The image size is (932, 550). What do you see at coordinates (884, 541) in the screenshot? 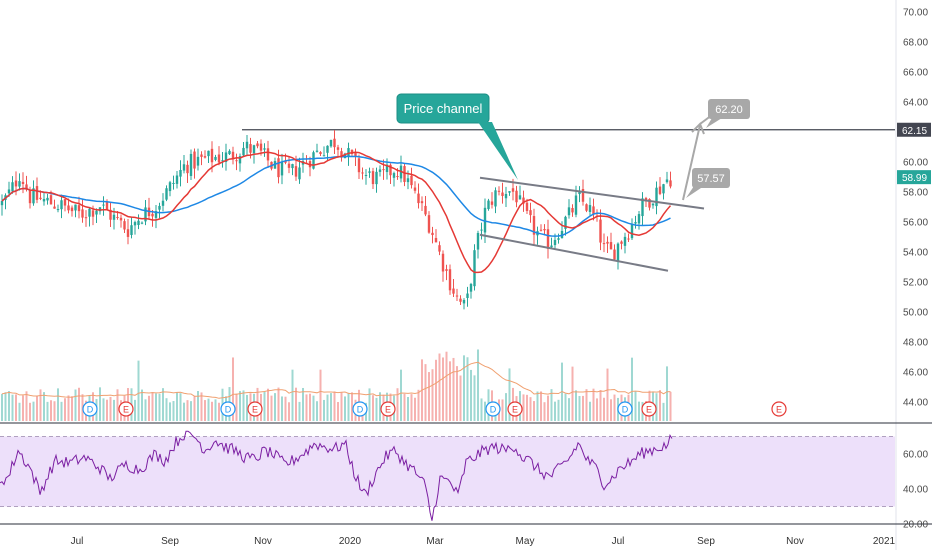
I see `time-tick-label: 2021` at bounding box center [884, 541].